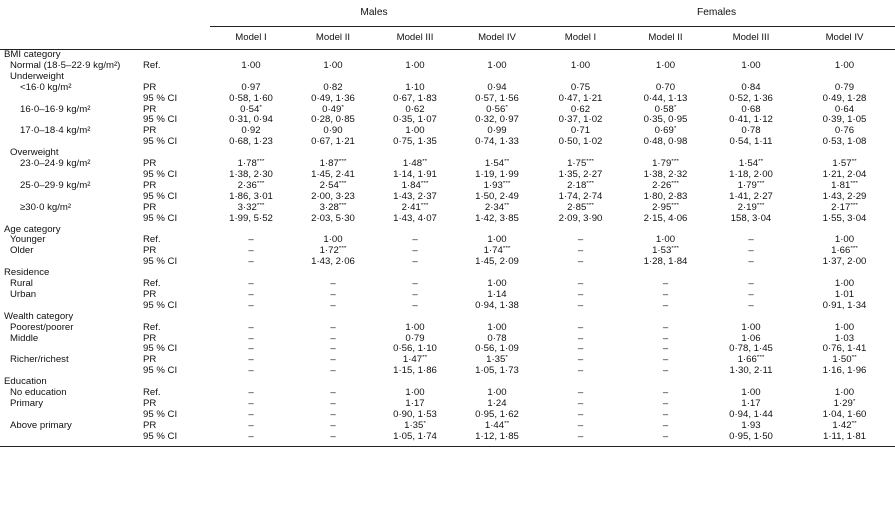  I want to click on females-header: Females, so click(716, 13).